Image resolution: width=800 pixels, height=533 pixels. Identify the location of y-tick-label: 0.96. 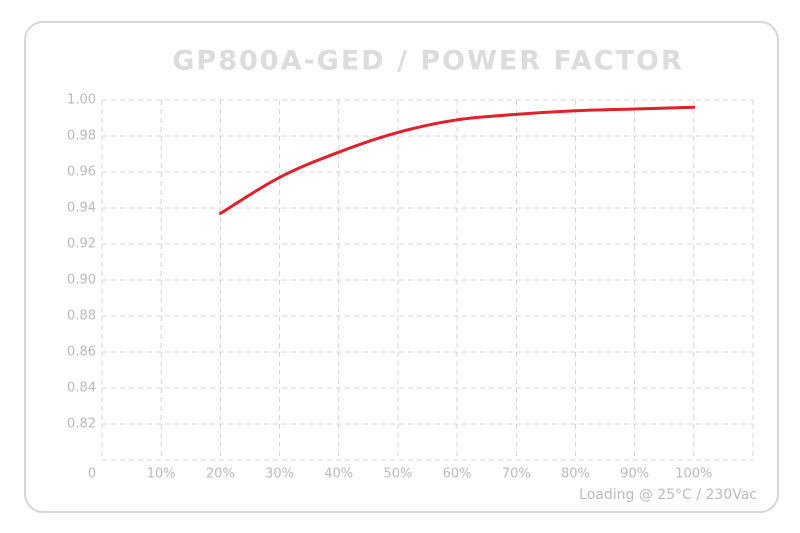
(81, 172).